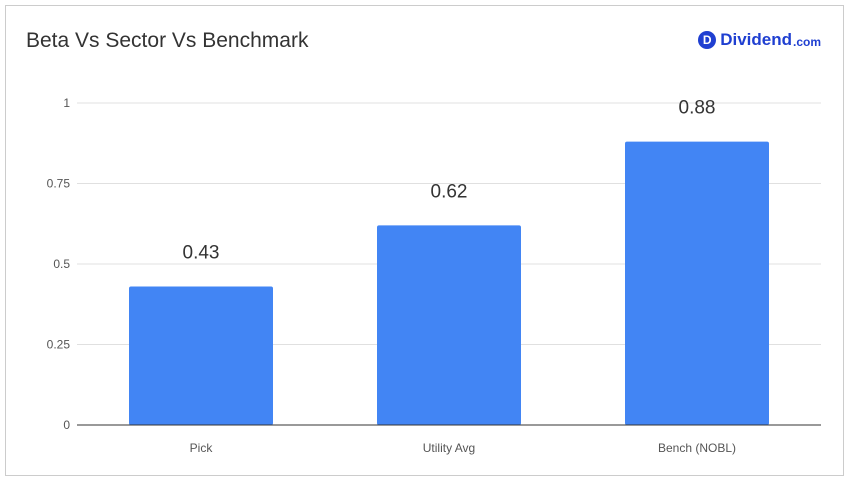  Describe the element at coordinates (756, 39) in the screenshot. I see `brand-name: Dividend` at that location.